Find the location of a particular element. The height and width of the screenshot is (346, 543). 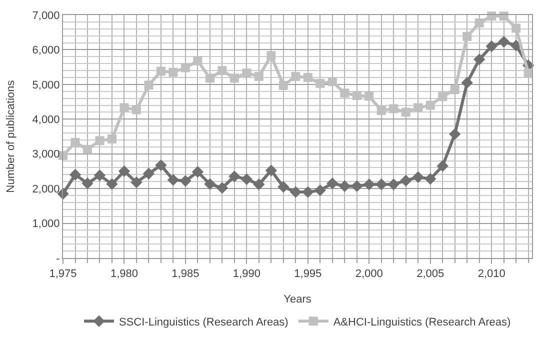

y-tick-label: 5,000 is located at coordinates (46, 85).